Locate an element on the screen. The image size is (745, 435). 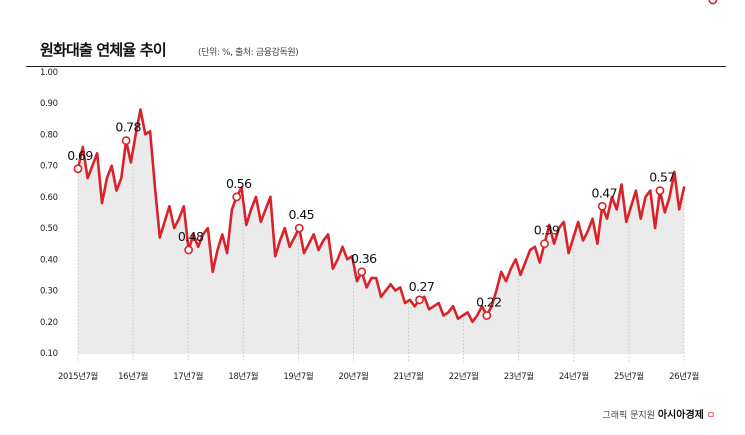
y-tick-label: 0.50 is located at coordinates (49, 229).